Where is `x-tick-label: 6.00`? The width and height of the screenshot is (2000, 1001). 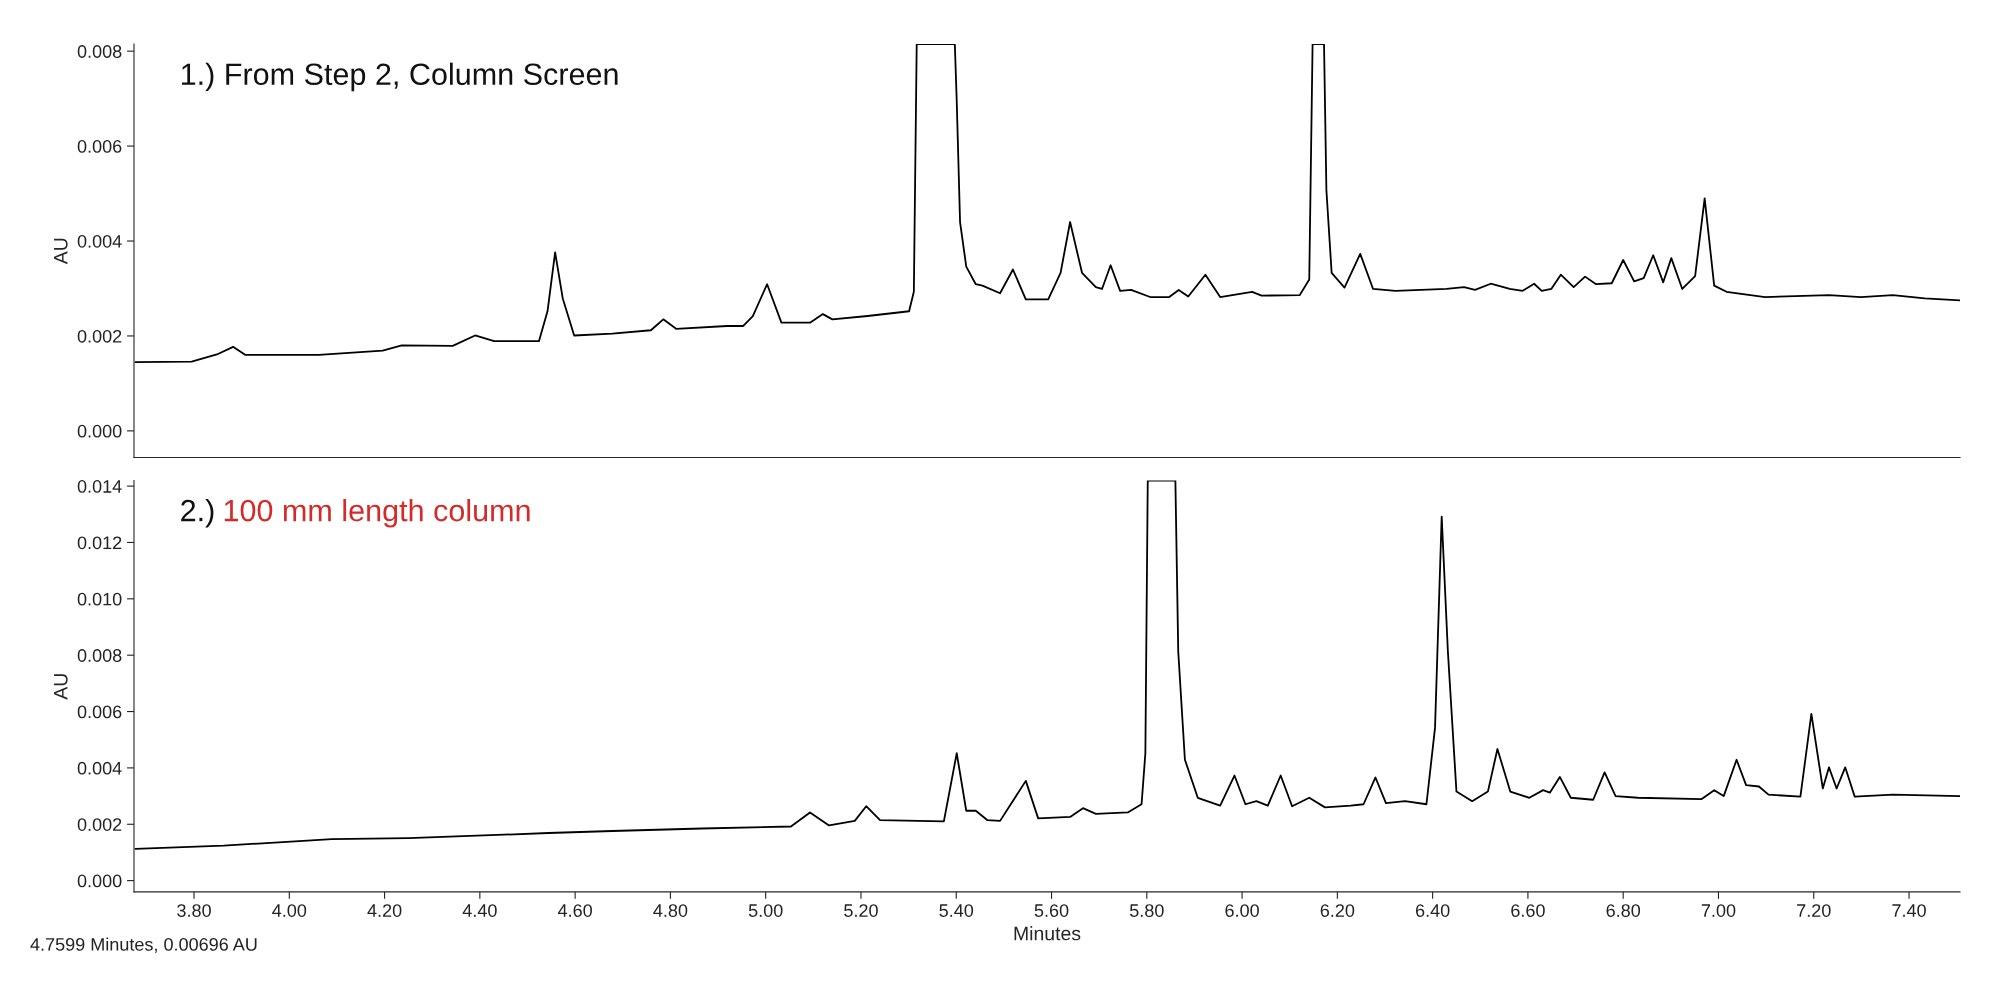 x-tick-label: 6.00 is located at coordinates (1242, 910).